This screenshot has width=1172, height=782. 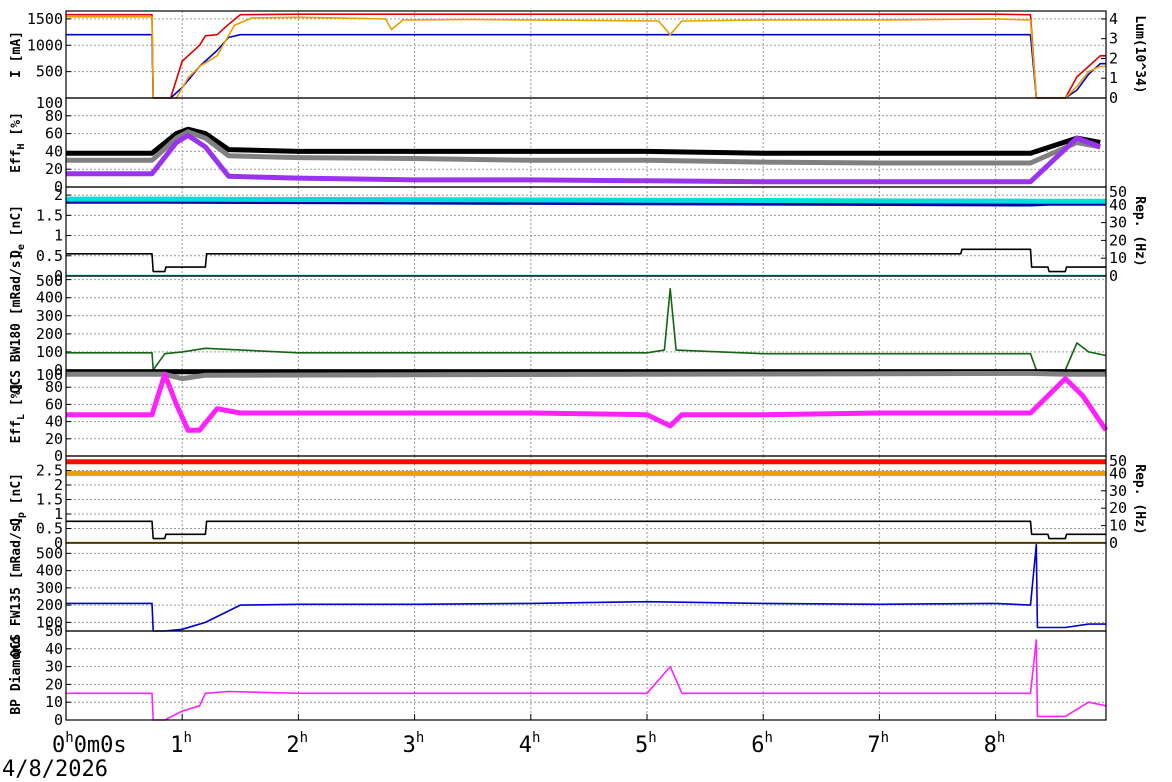 What do you see at coordinates (16, 587) in the screenshot?
I see `y-axis-label: QCS FW135 [mRad/s]` at bounding box center [16, 587].